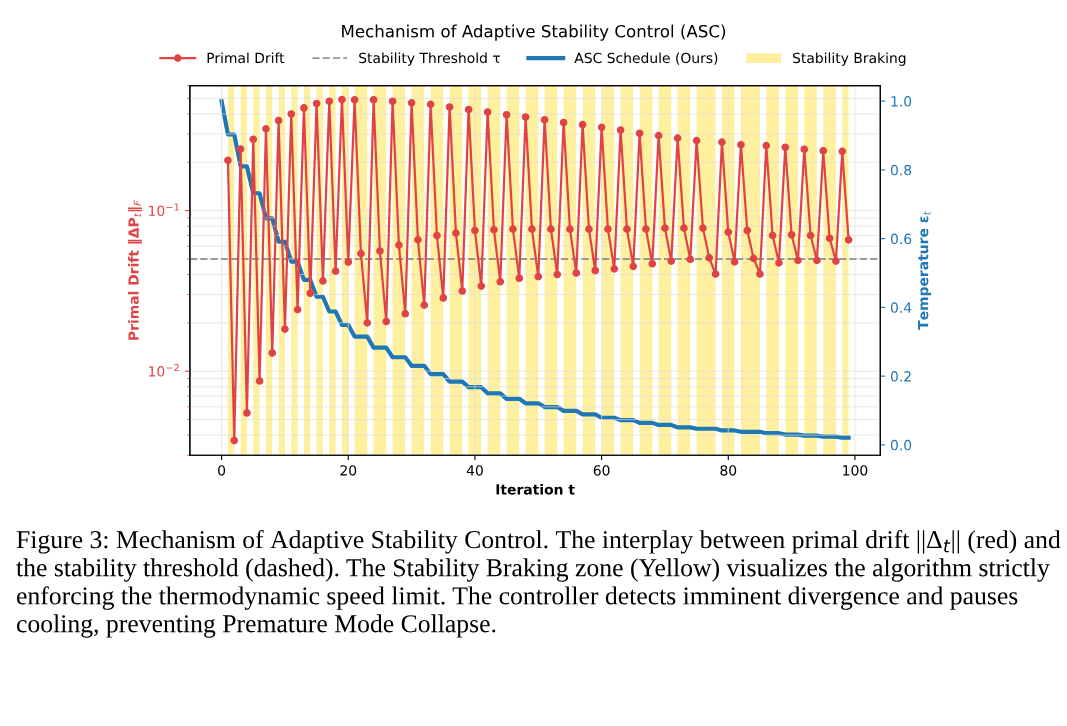  Describe the element at coordinates (538, 583) in the screenshot. I see `caption: Figure 3: Mechanism of Adaptive Stability Control. The interplay between primal drift ||Δ$_{t}$|| (red) and the stability threshold (dashed). The Stability Braking zone (Yellow) visualizes the algorithm strictly enforcing the thermodynamic speed limit. The controller detects imminent divergence and pauses cooling, preventing Premature Mode Collapse.` at that location.